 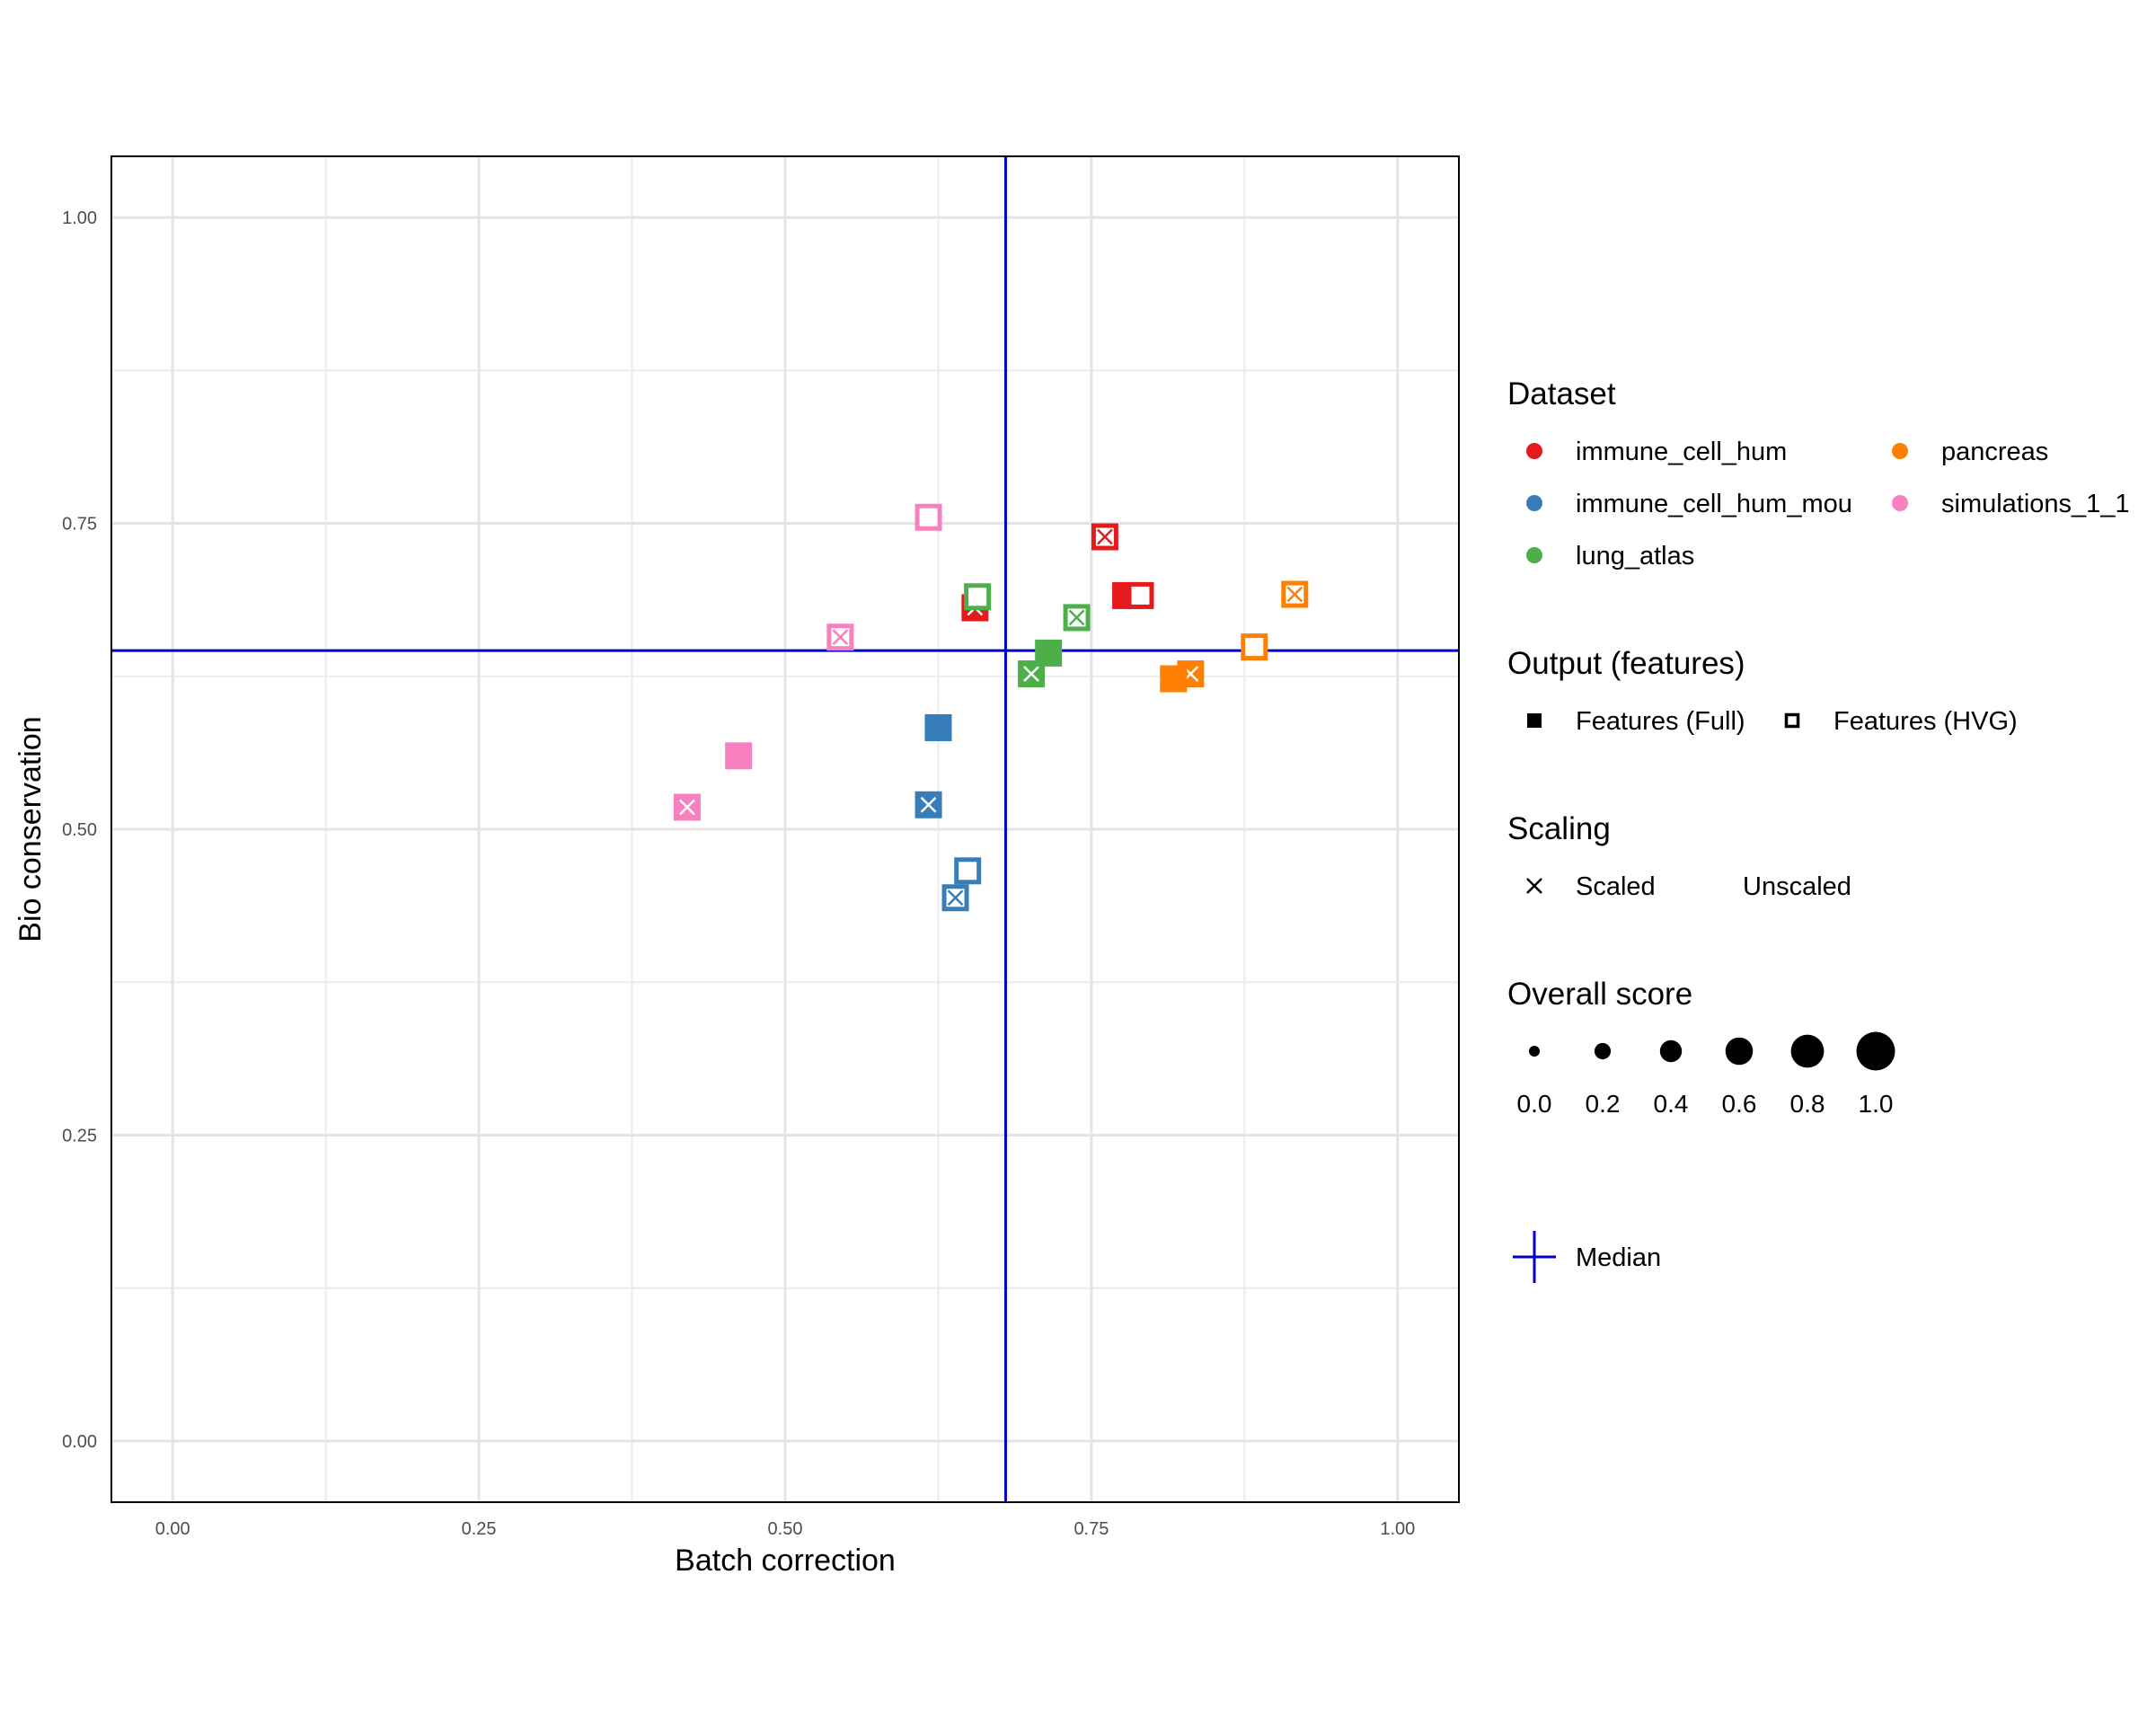 I want to click on legend-dataset-label: immune_cell_hum_mou, so click(x=1714, y=504).